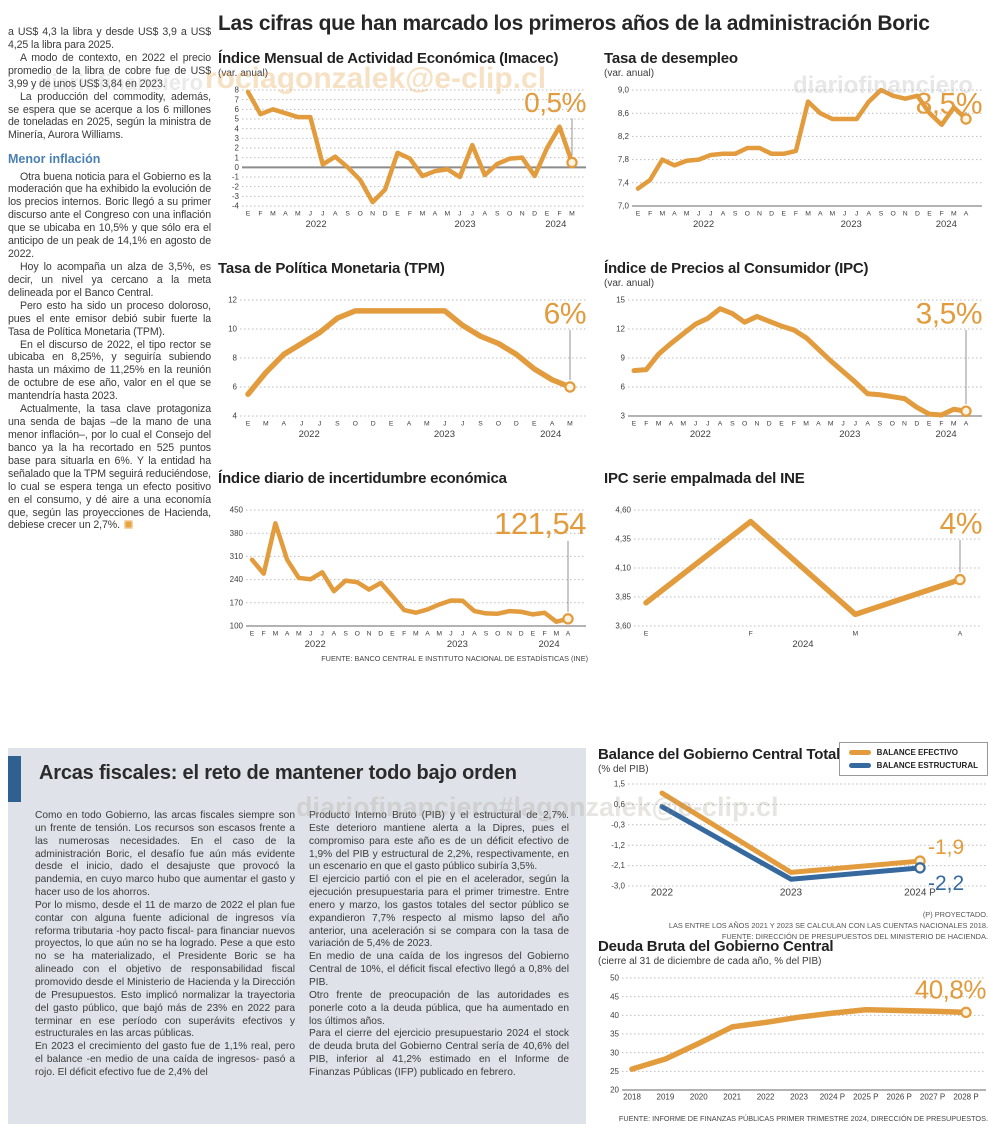 The image size is (988, 1133). Describe the element at coordinates (623, 387) in the screenshot. I see `svg-text: 6` at that location.